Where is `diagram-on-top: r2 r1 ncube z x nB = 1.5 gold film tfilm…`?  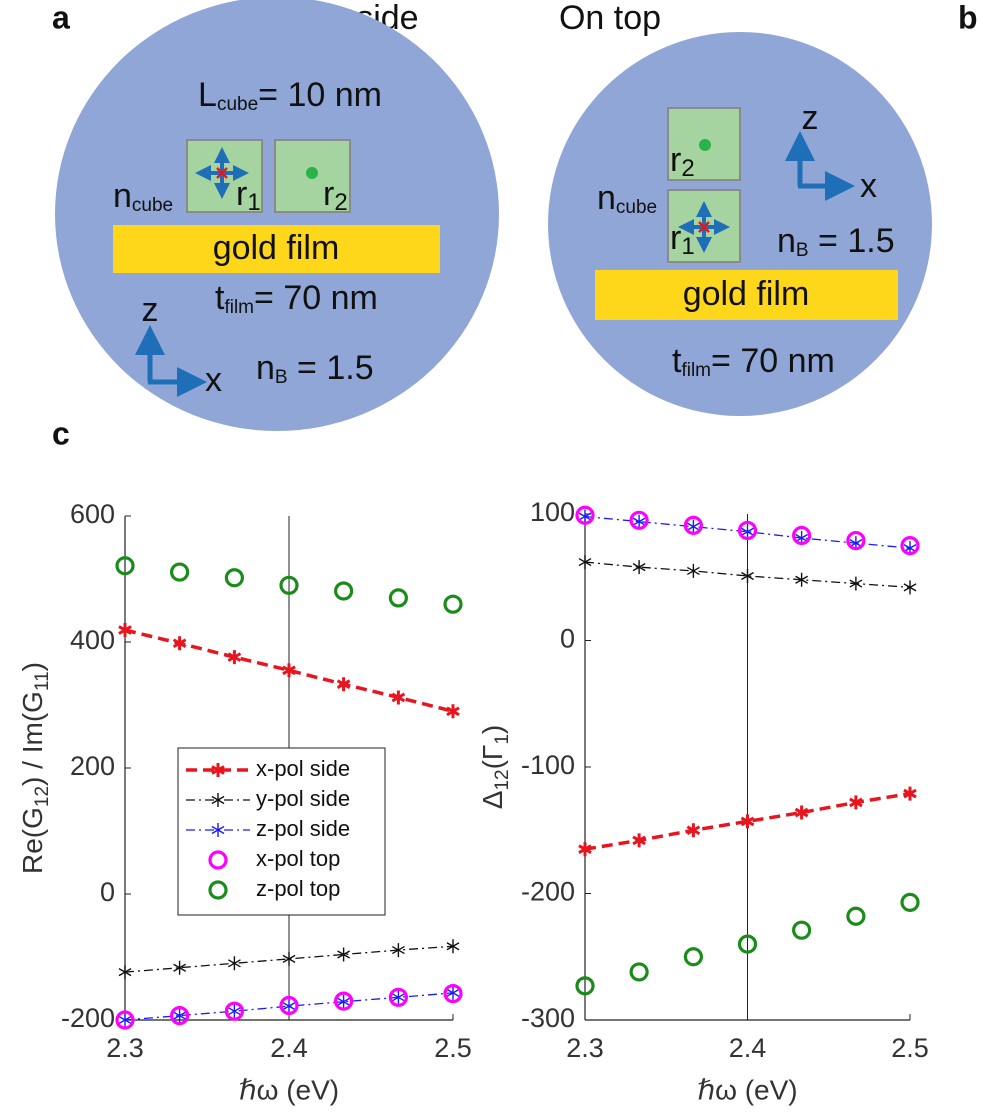 diagram-on-top: r2 r1 ncube z x nB = 1.5 gold film tfilm… is located at coordinates (740, 224).